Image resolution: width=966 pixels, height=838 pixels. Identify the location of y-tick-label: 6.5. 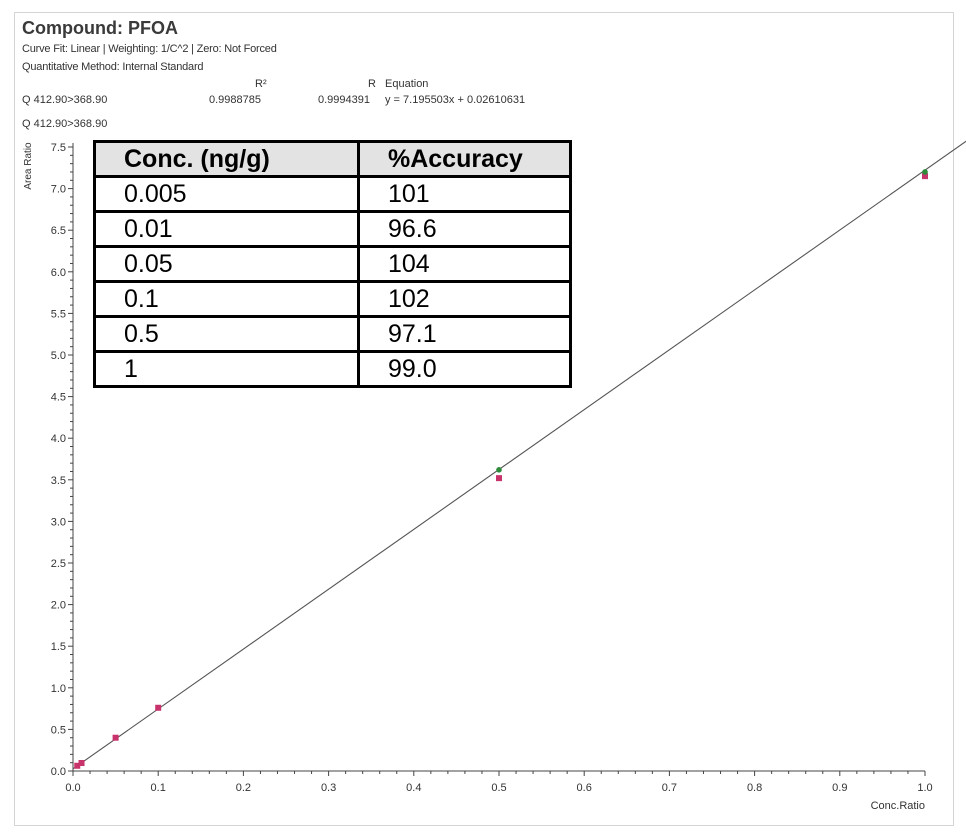
(58, 231).